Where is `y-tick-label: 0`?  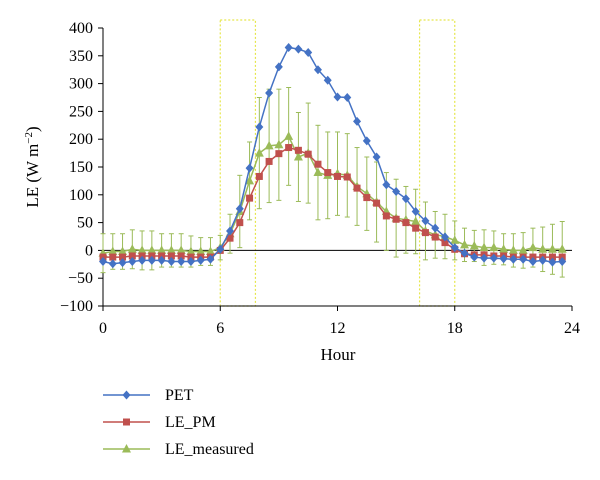
y-tick-label: 0 is located at coordinates (89, 250).